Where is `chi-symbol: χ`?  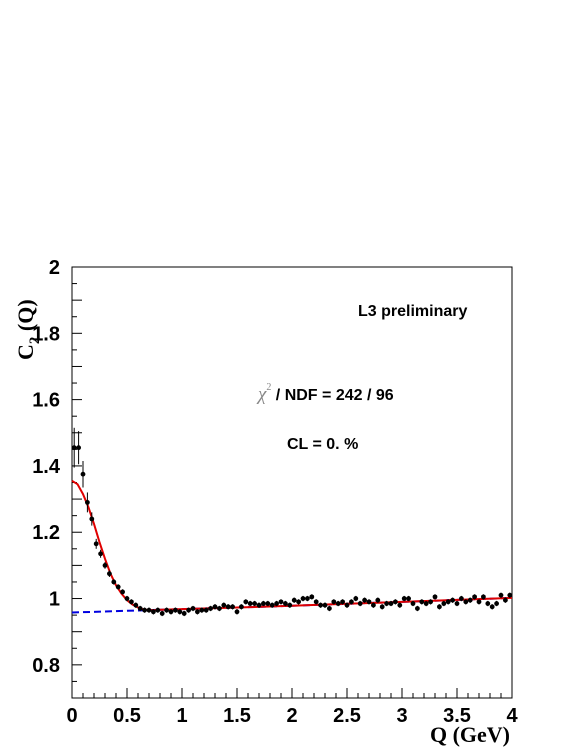 chi-symbol: χ is located at coordinates (261, 394).